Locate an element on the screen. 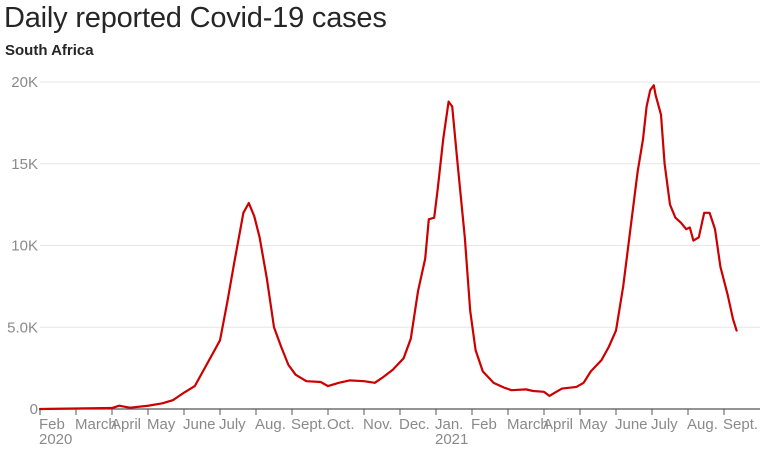 The image size is (770, 453). chart-title: Daily reported Covid-19 cases is located at coordinates (195, 18).